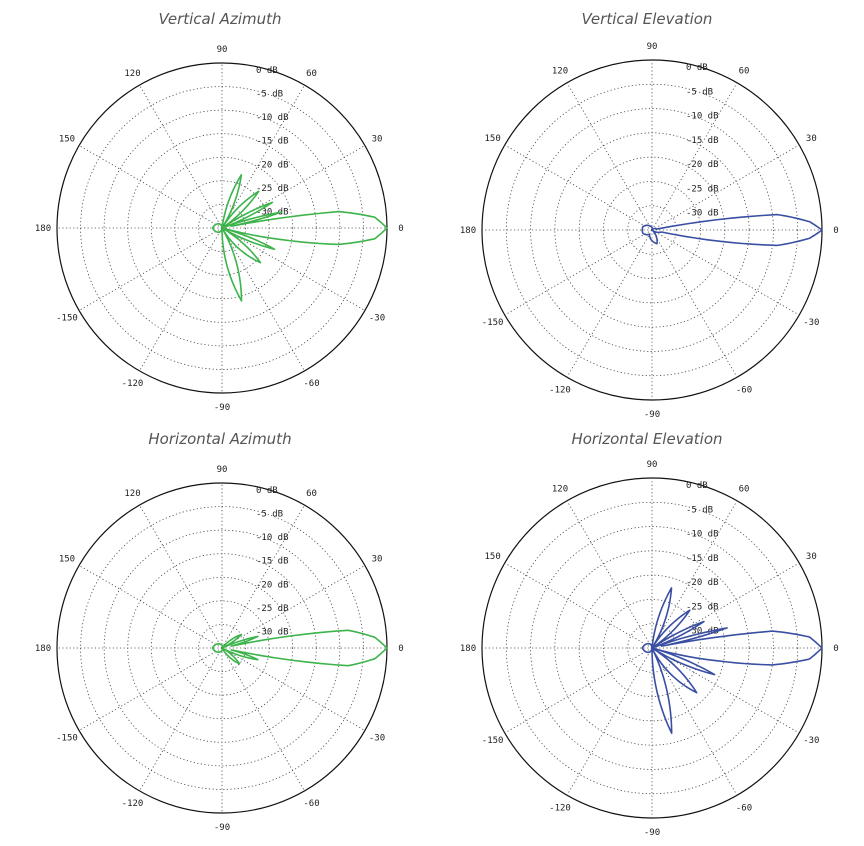  Describe the element at coordinates (647, 439) in the screenshot. I see `chart-title: Horizontal Elevation` at that location.